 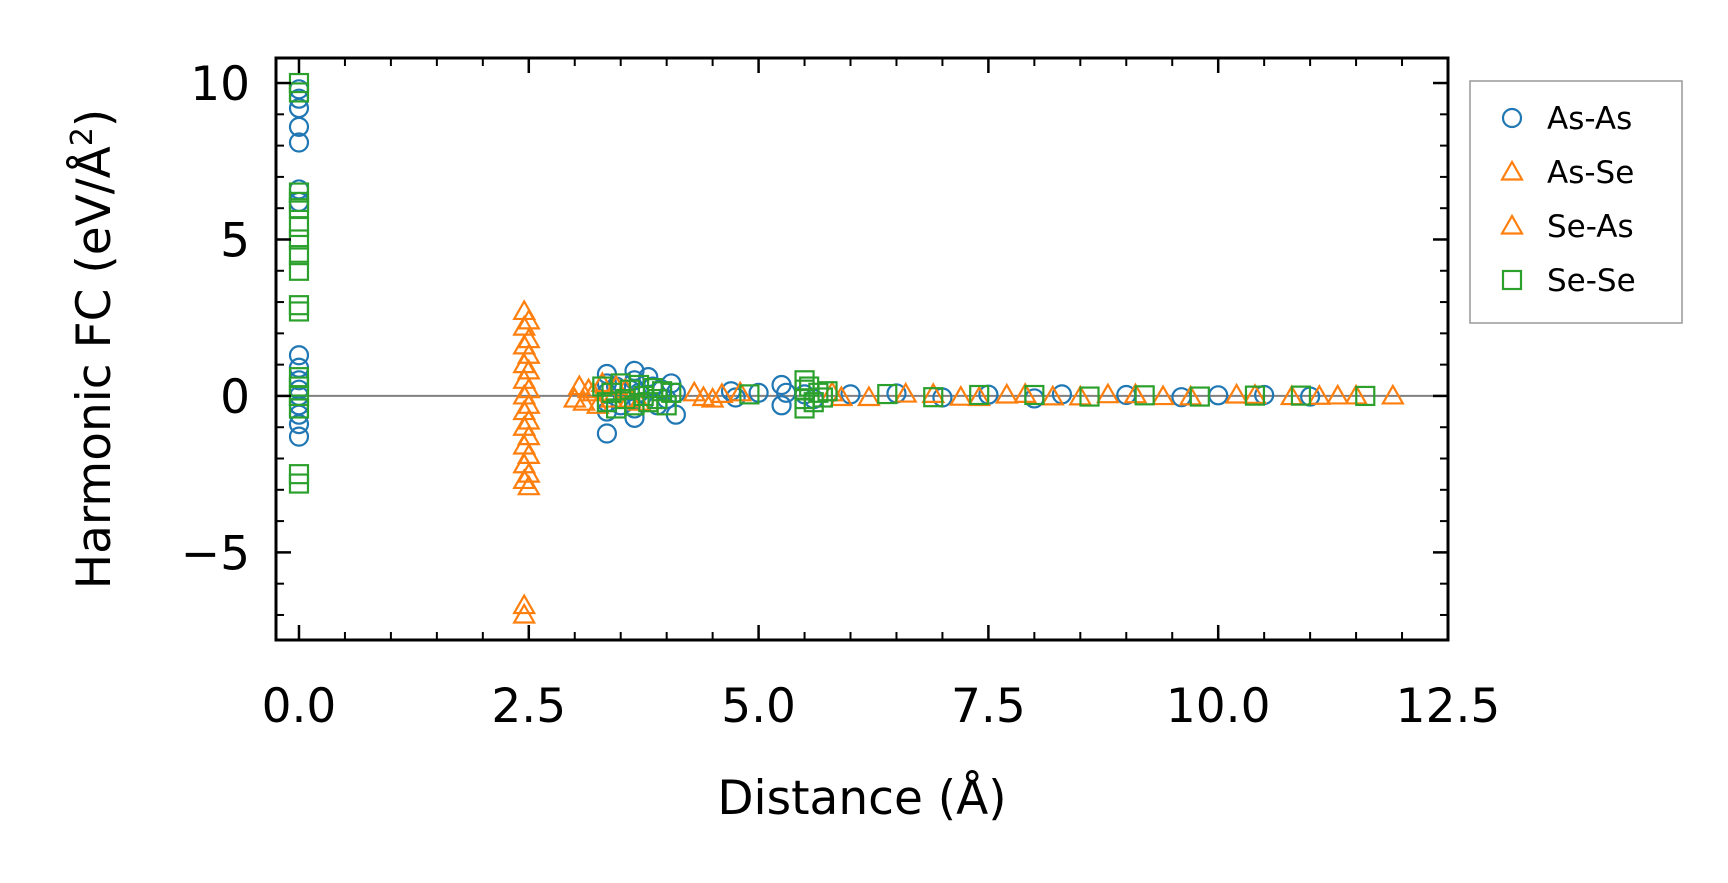 What do you see at coordinates (758, 706) in the screenshot?
I see `x-tick-label: 5.0` at bounding box center [758, 706].